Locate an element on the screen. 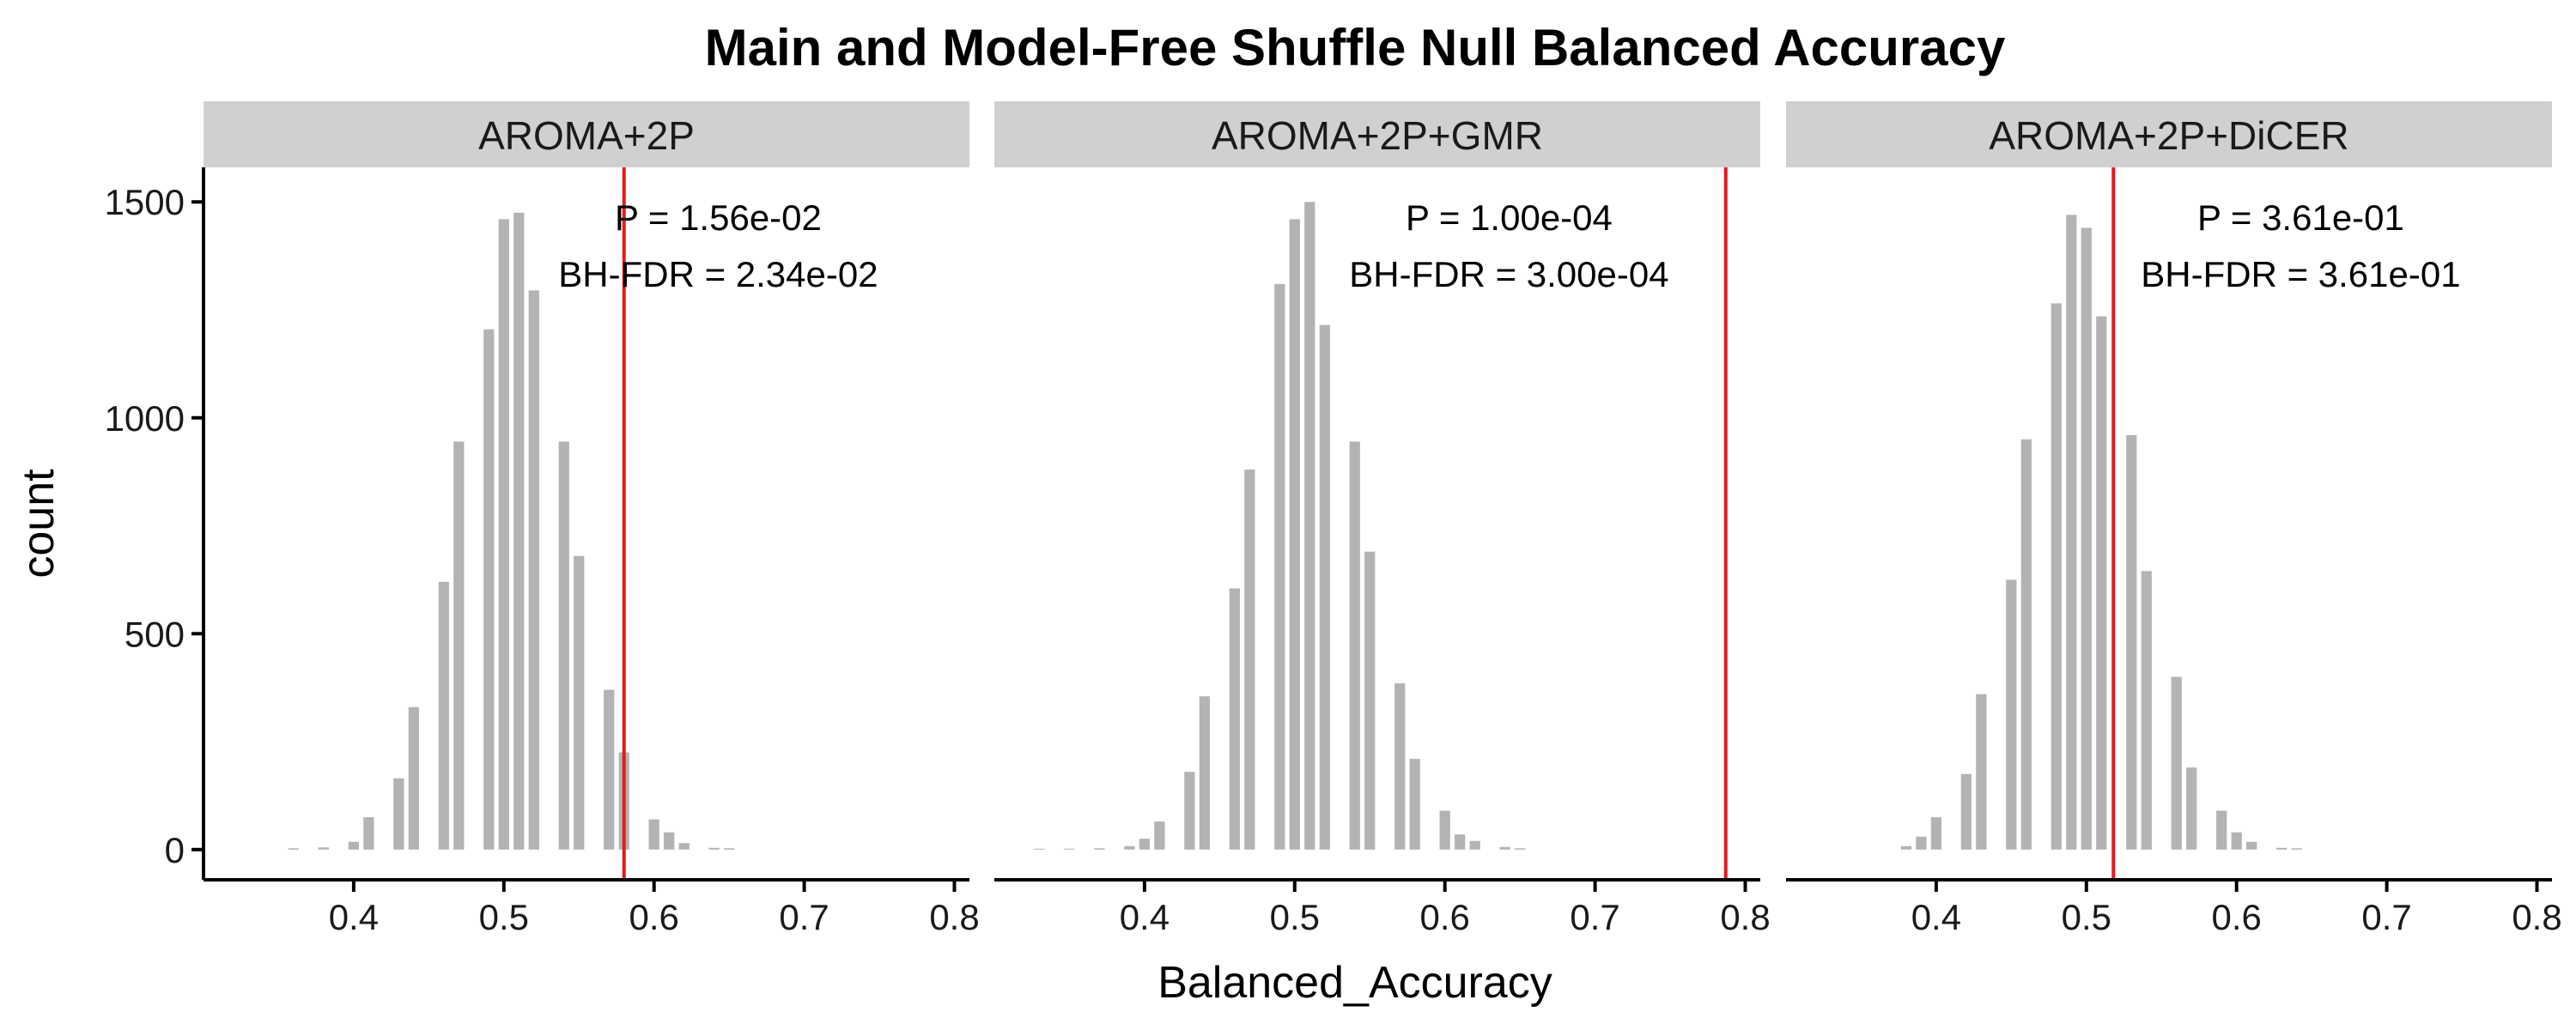 This screenshot has width=2576, height=1030. y-tick-label: 0 is located at coordinates (175, 850).